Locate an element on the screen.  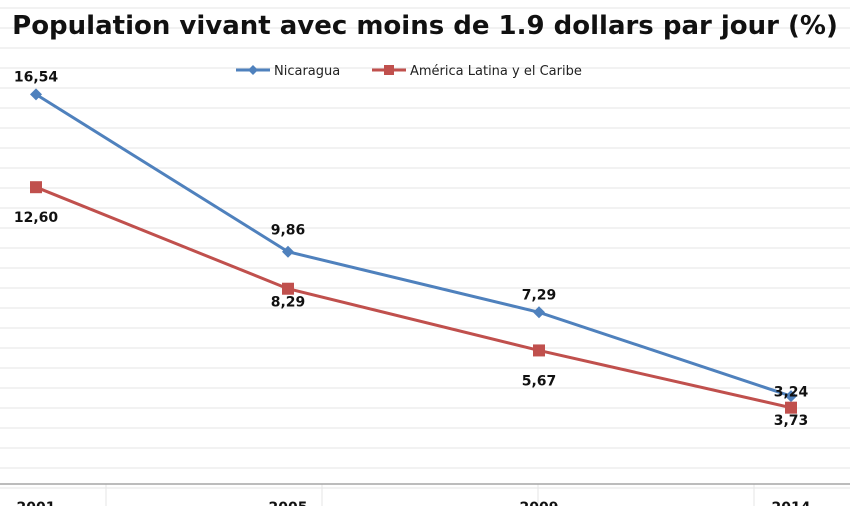
legend-label: América Latina y el Caribe is located at coordinates (496, 71).